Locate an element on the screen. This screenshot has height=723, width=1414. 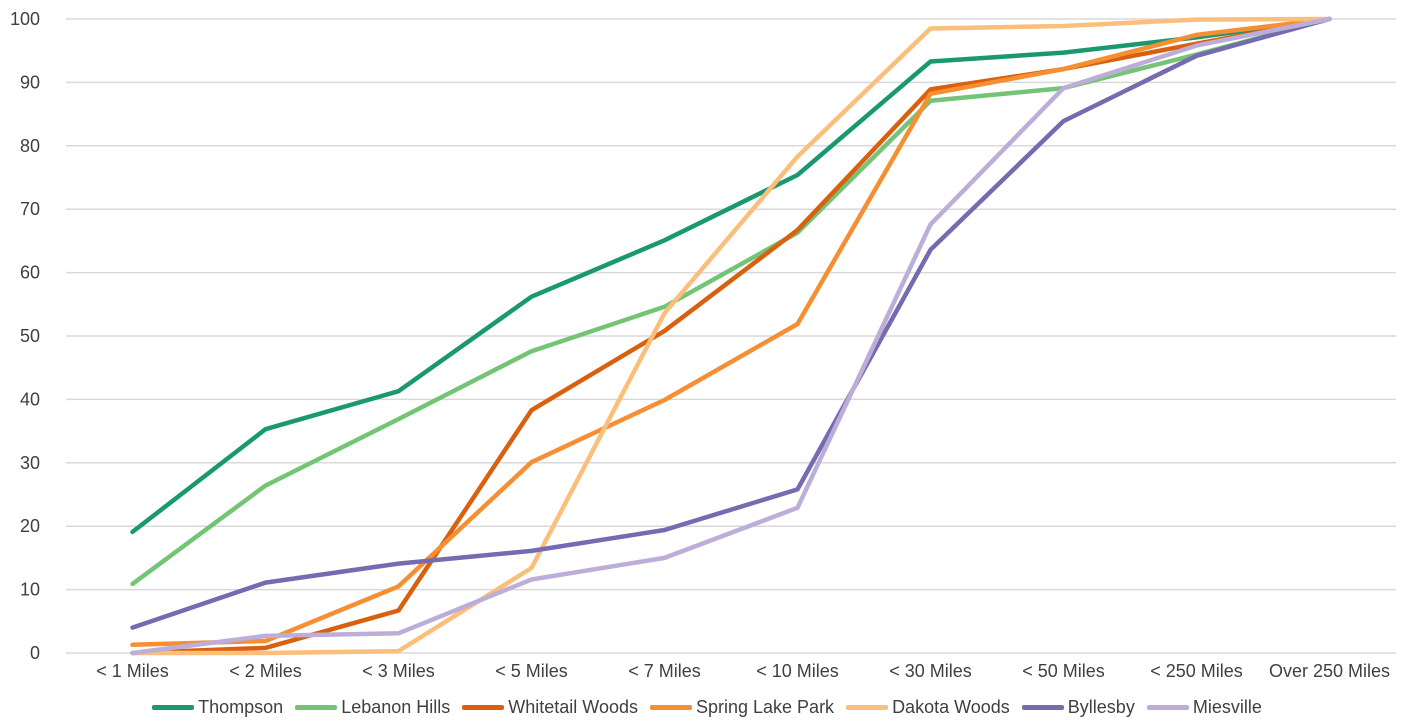
legend-item: Spring Lake Park is located at coordinates (742, 707).